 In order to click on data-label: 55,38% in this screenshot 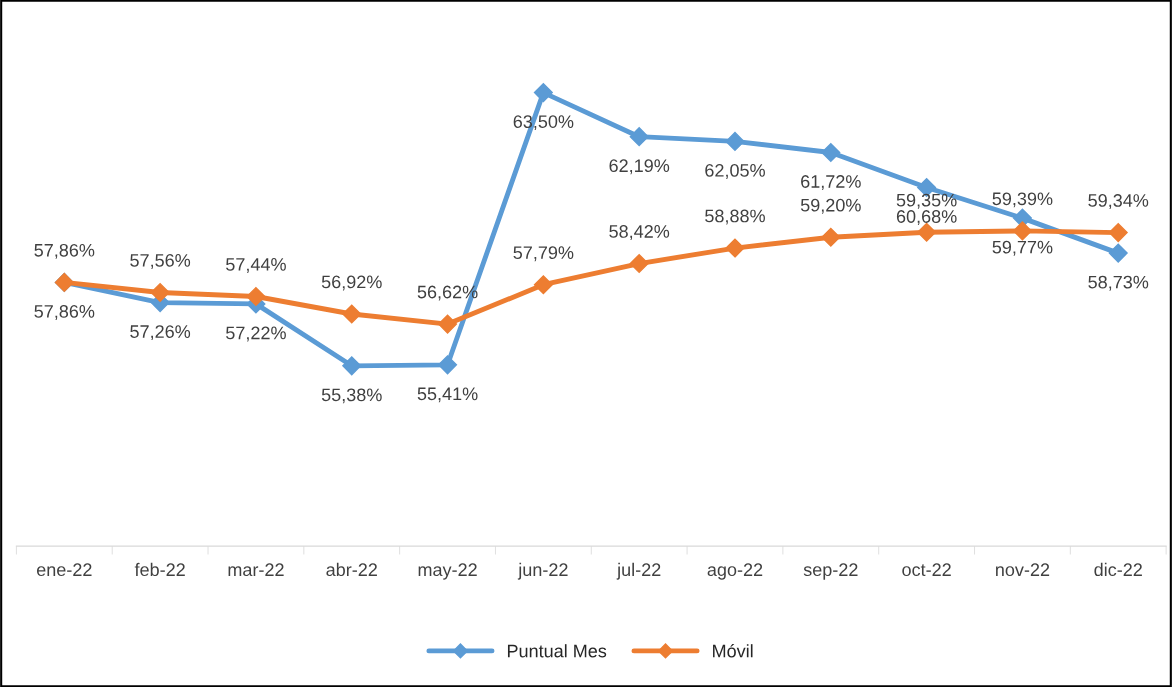, I will do `click(351, 396)`.